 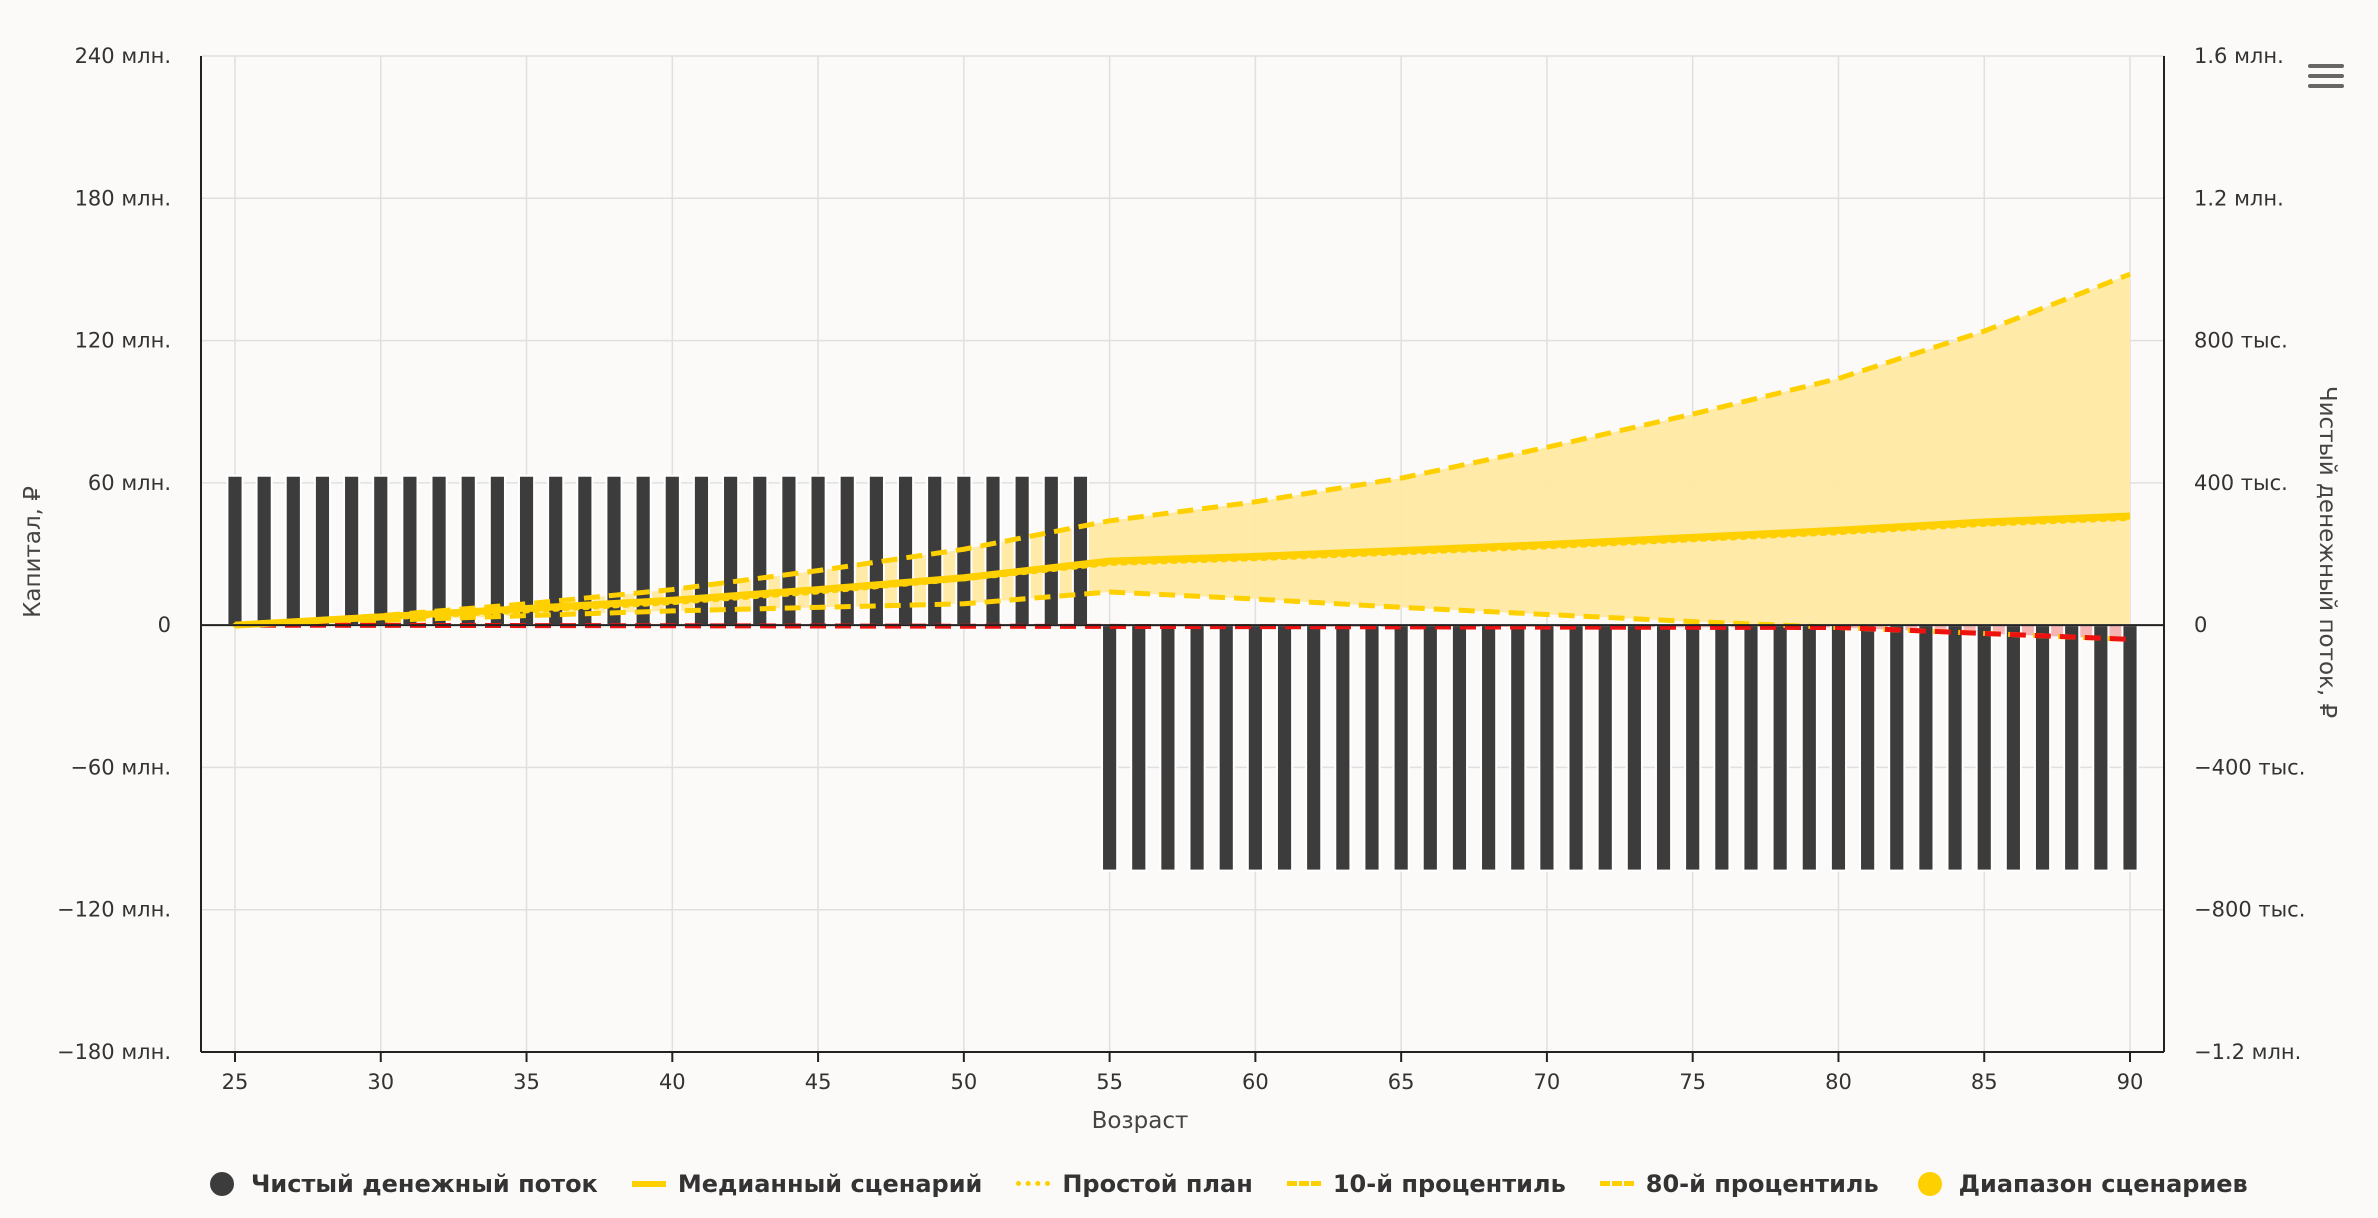 What do you see at coordinates (830, 1184) in the screenshot?
I see `legend-label: Медианный сценарий` at bounding box center [830, 1184].